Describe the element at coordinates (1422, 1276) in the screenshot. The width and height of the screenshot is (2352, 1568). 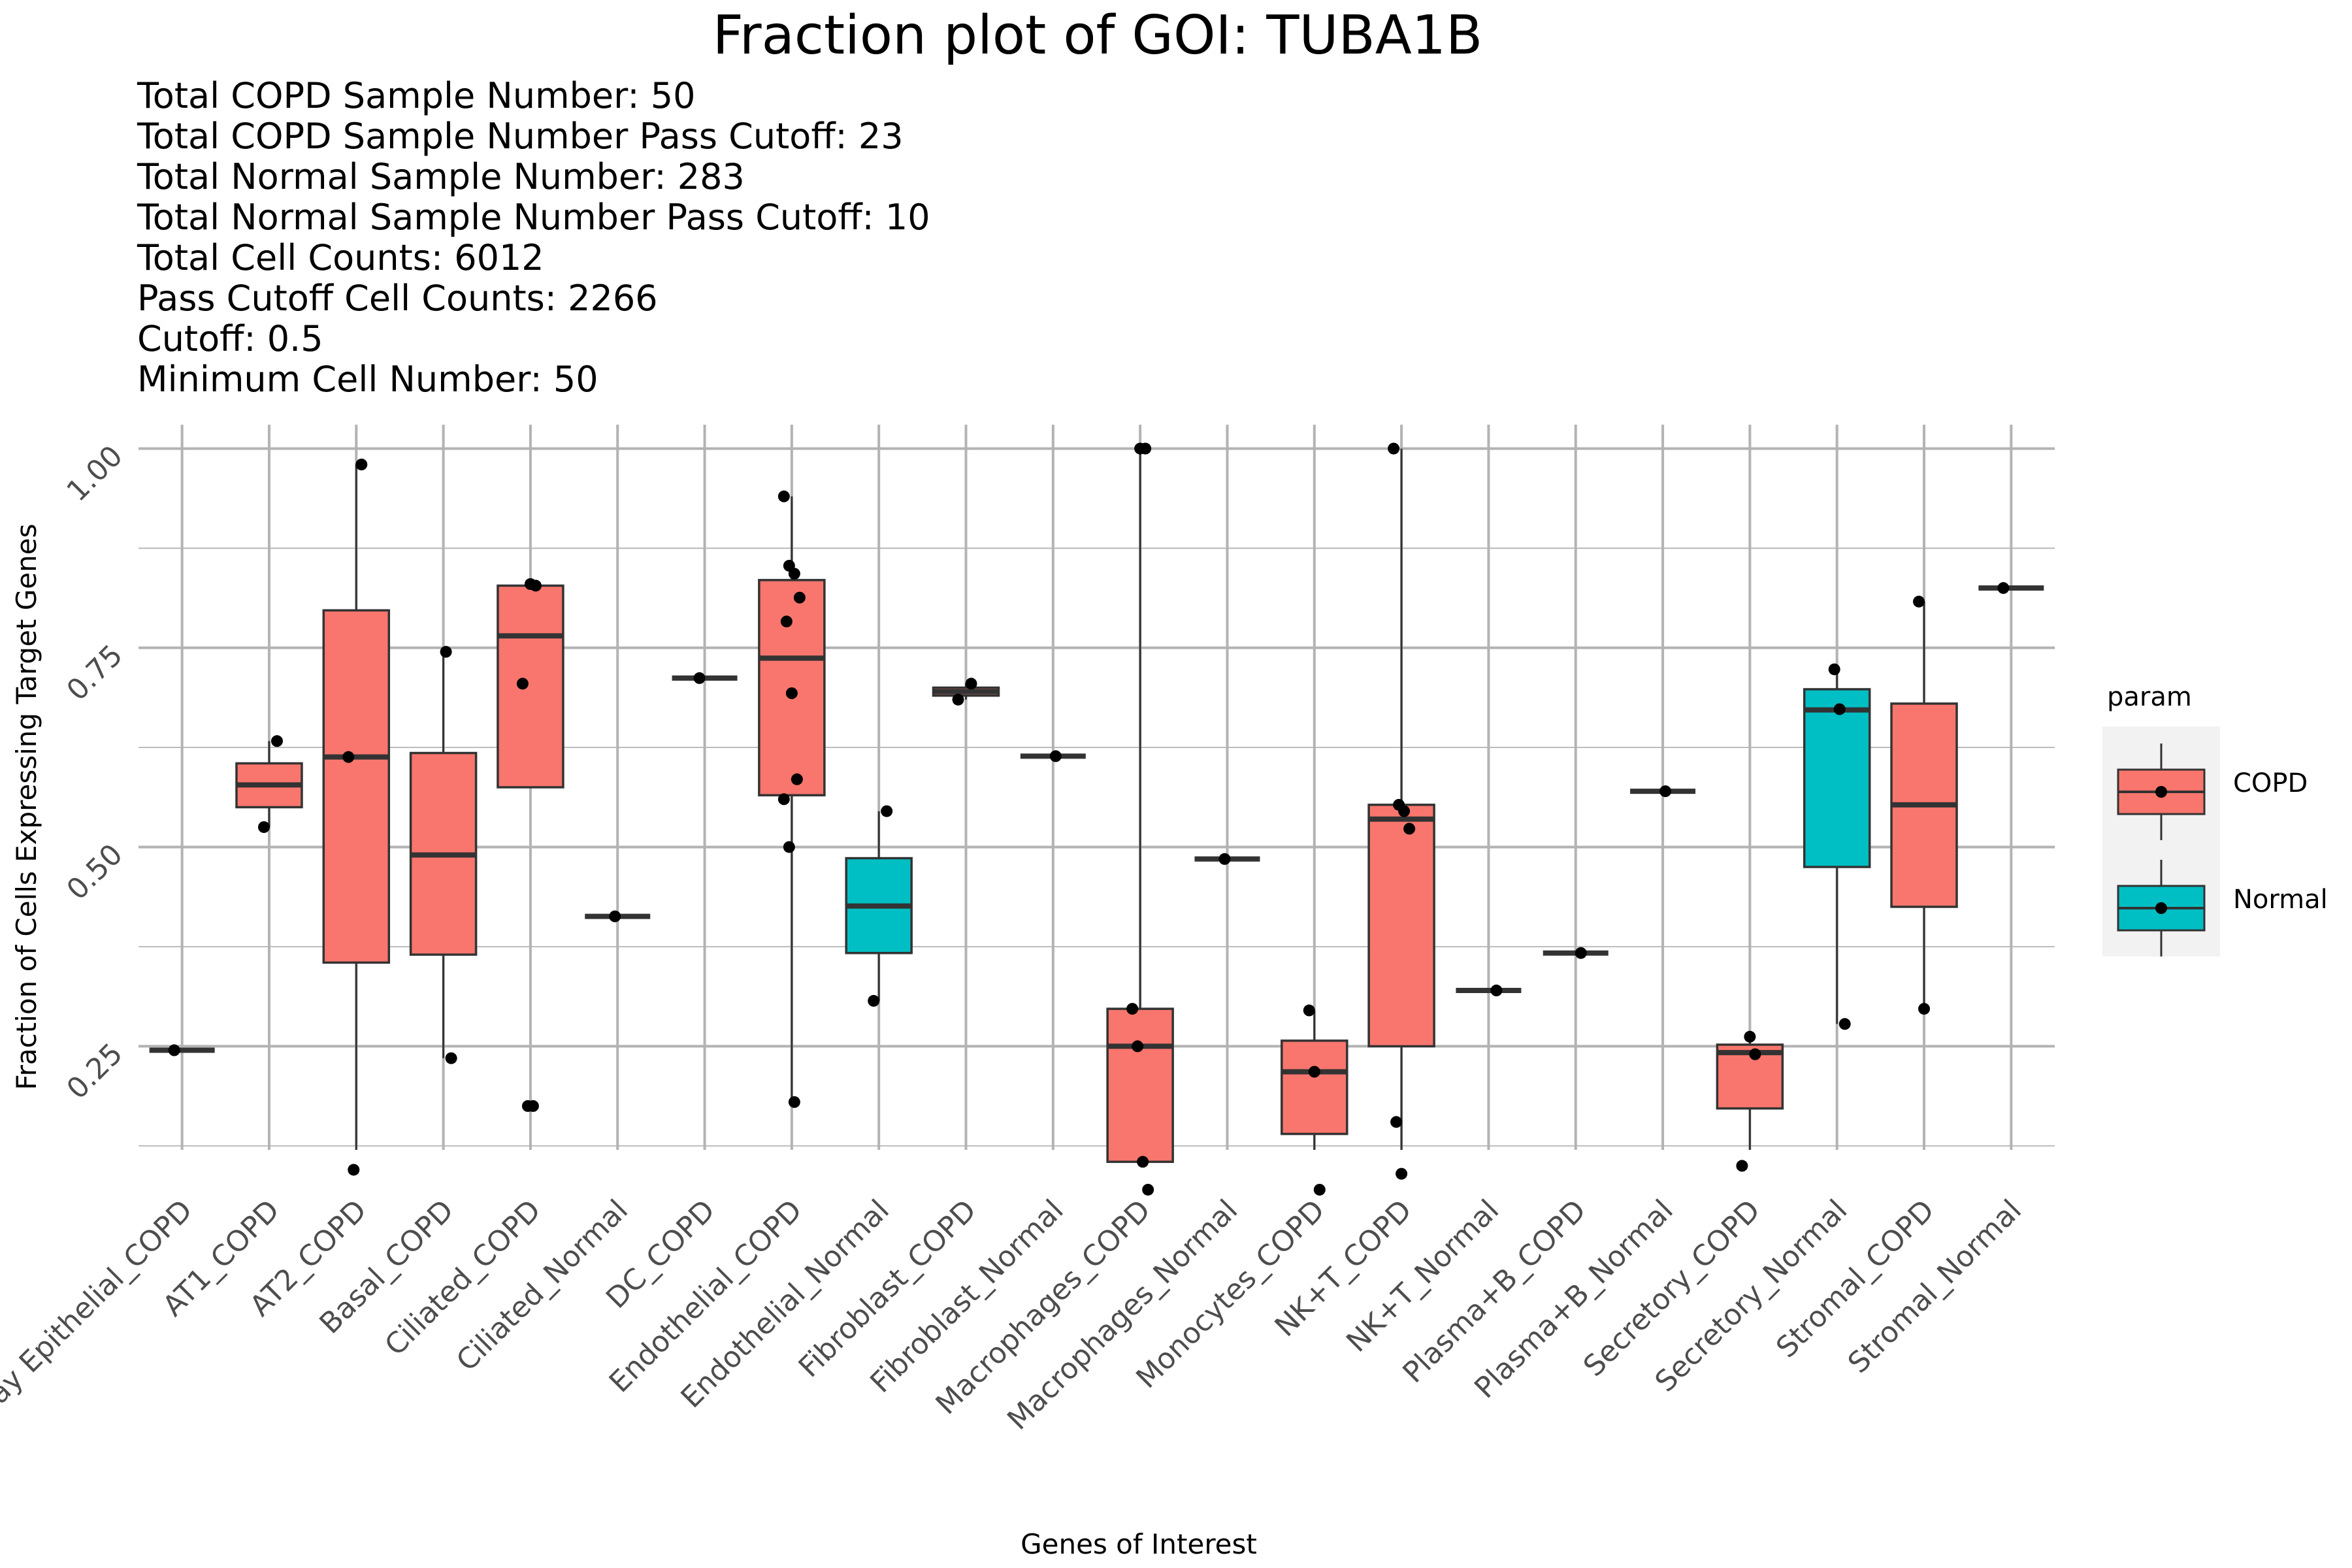
I see `x-tick-label: NK+T_Normal` at that location.